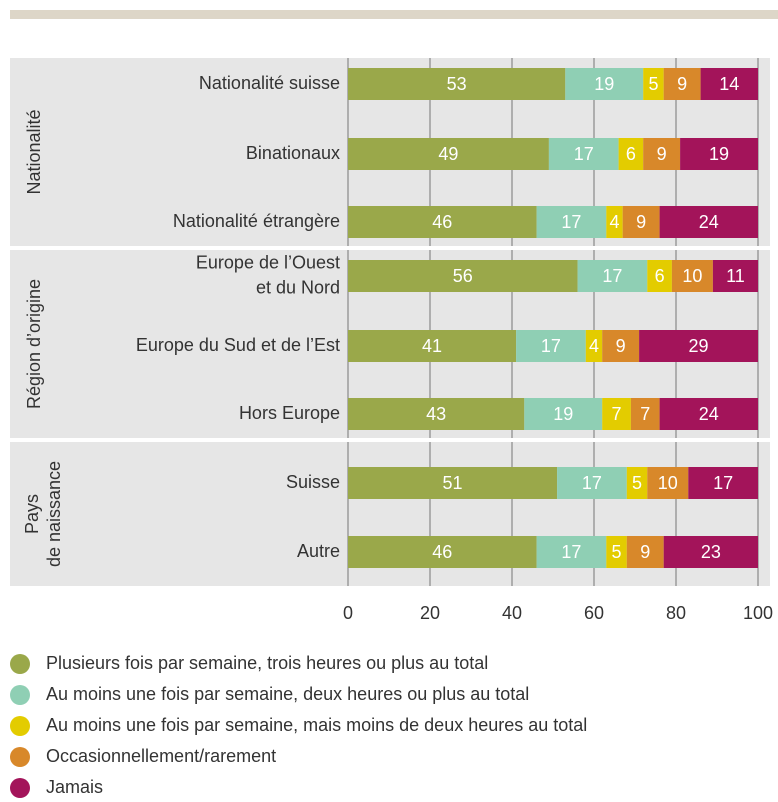 This screenshot has height=802, width=778. Describe the element at coordinates (34, 151) in the screenshot. I see `group-label: Nationalité` at that location.